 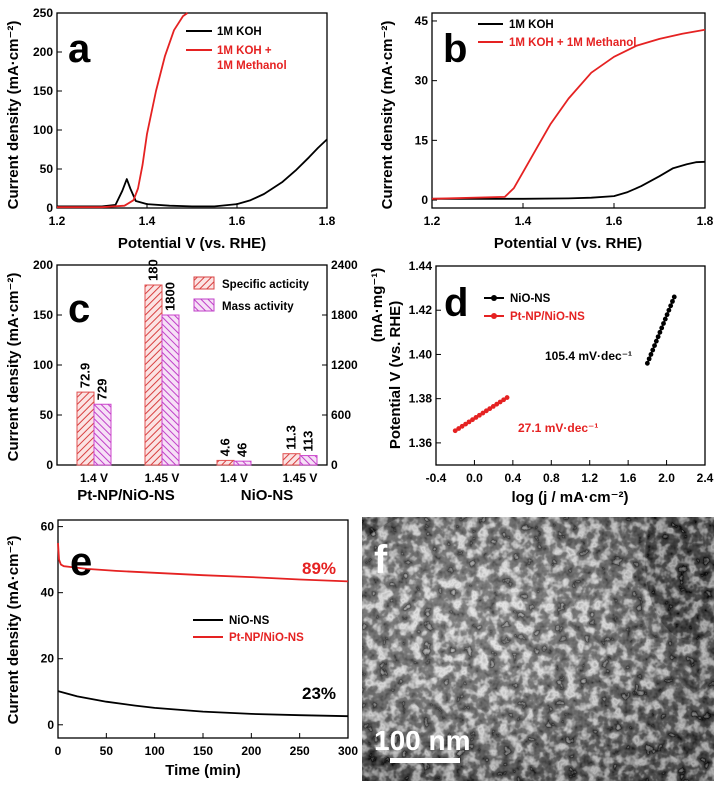 What do you see at coordinates (421, 443) in the screenshot?
I see `y-tick-label: 1.36` at bounding box center [421, 443].